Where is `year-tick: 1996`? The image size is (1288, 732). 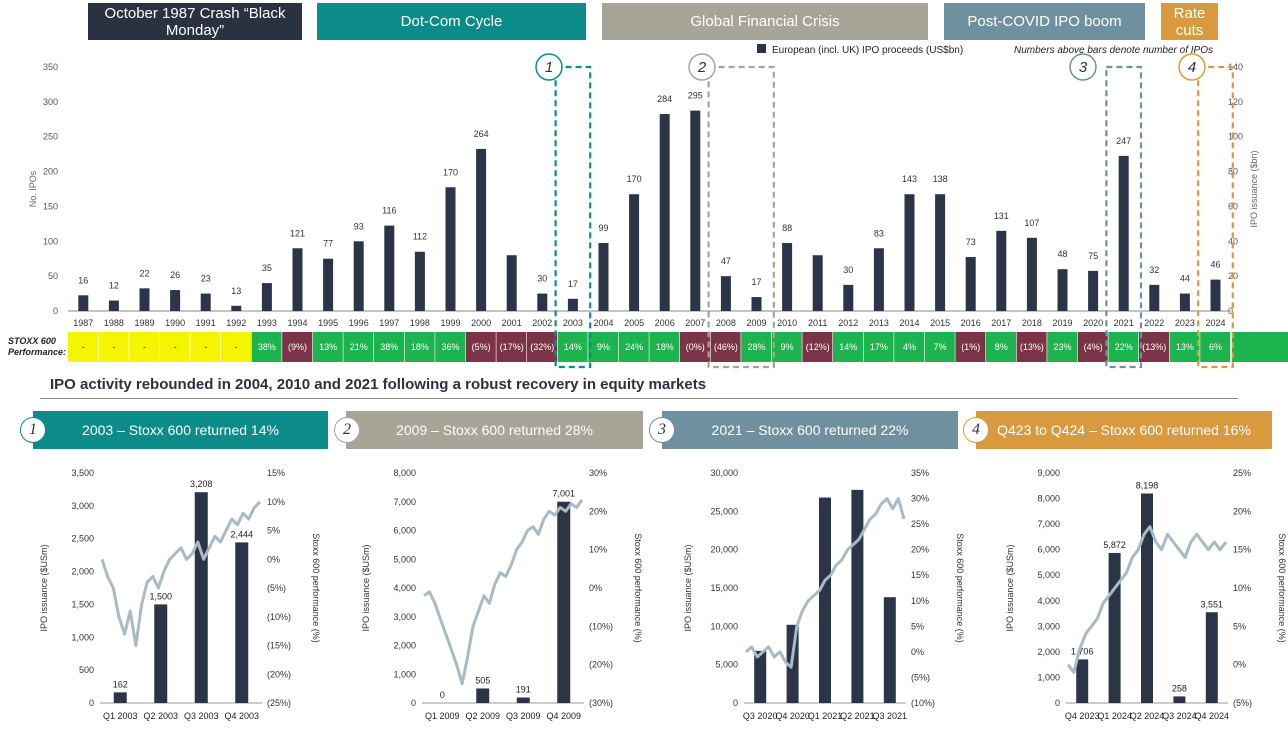
year-tick: 1996 is located at coordinates (359, 323).